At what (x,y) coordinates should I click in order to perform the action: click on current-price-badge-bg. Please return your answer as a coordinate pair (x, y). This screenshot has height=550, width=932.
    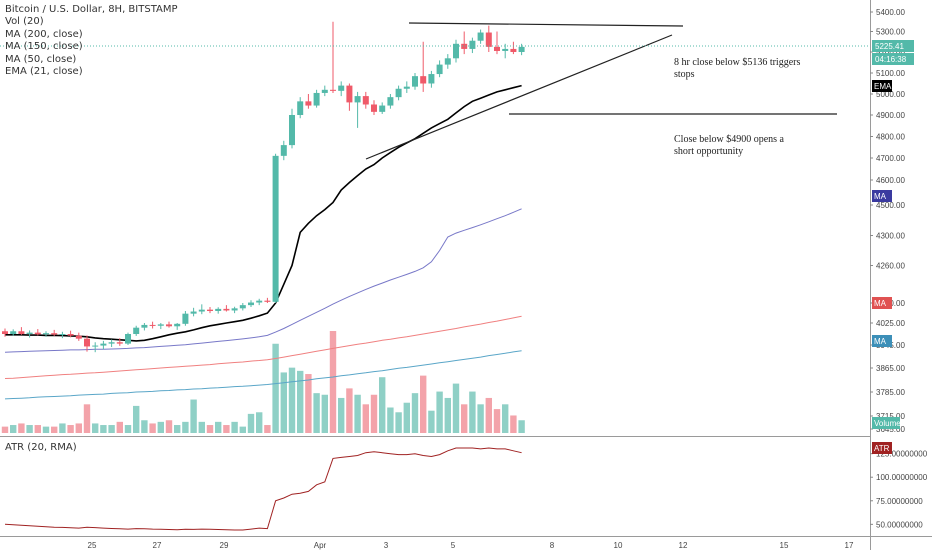
    Looking at the image, I should click on (893, 46).